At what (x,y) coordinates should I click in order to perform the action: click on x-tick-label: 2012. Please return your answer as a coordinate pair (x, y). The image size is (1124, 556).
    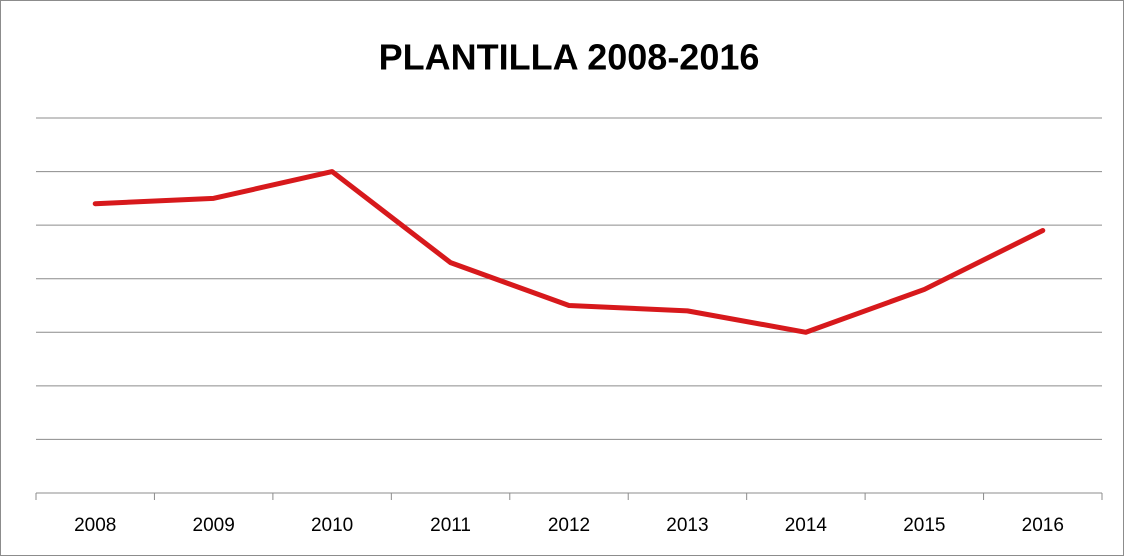
    Looking at the image, I should click on (569, 525).